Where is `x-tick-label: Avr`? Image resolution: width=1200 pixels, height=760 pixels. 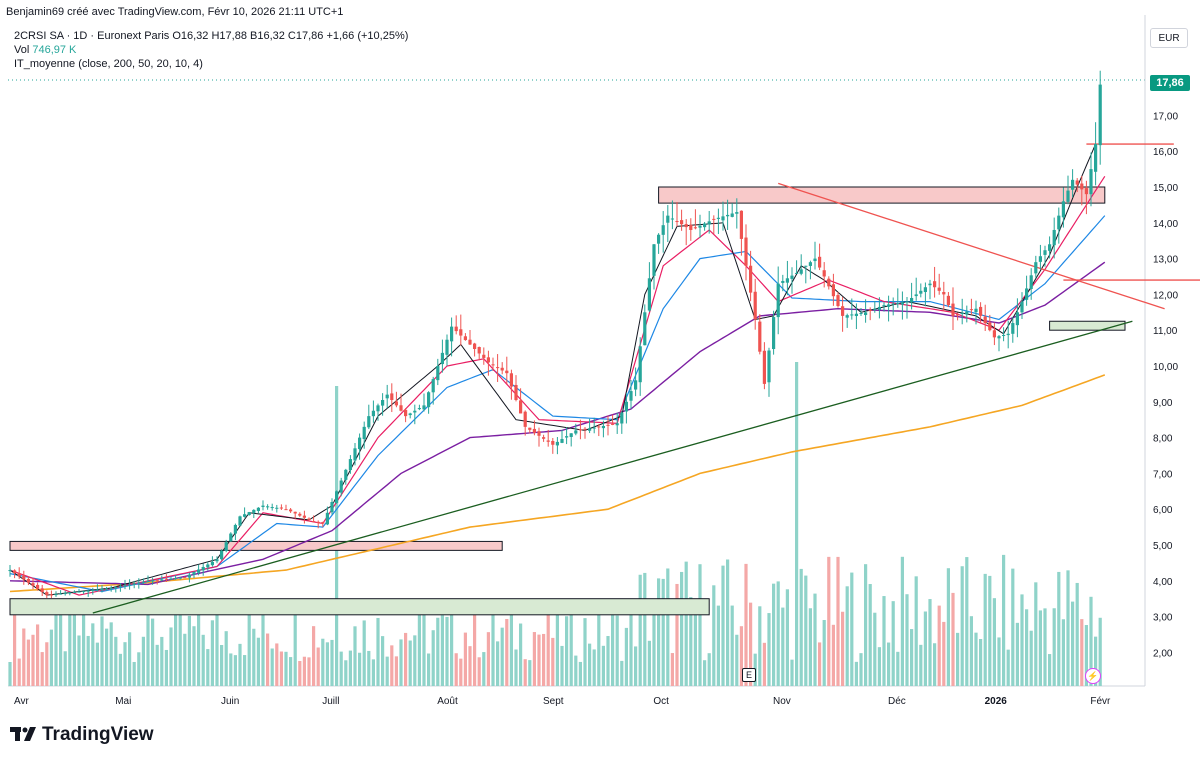 x-tick-label: Avr is located at coordinates (21, 701).